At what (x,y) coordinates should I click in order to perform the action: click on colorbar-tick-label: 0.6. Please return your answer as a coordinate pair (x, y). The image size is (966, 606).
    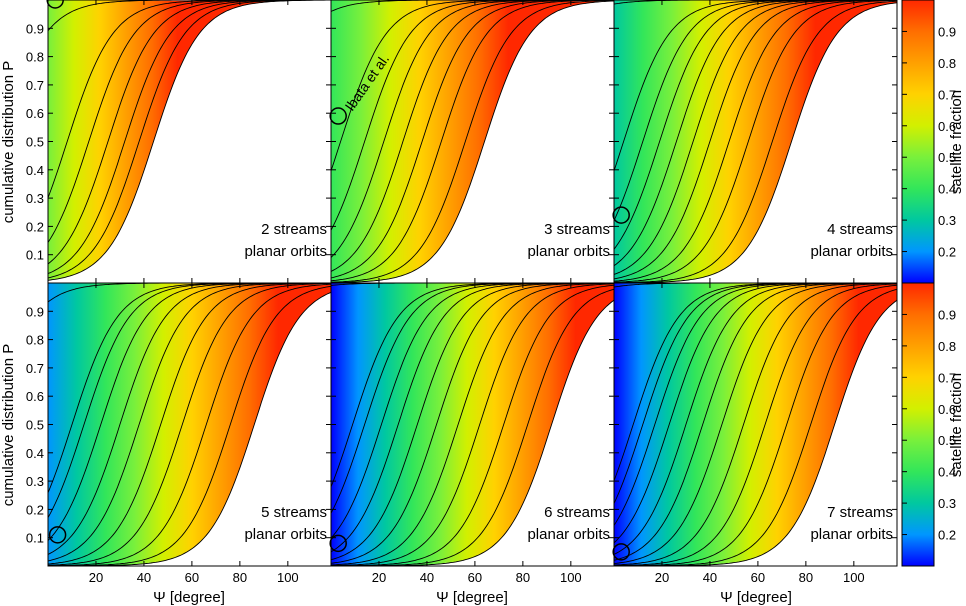
    Looking at the image, I should click on (947, 126).